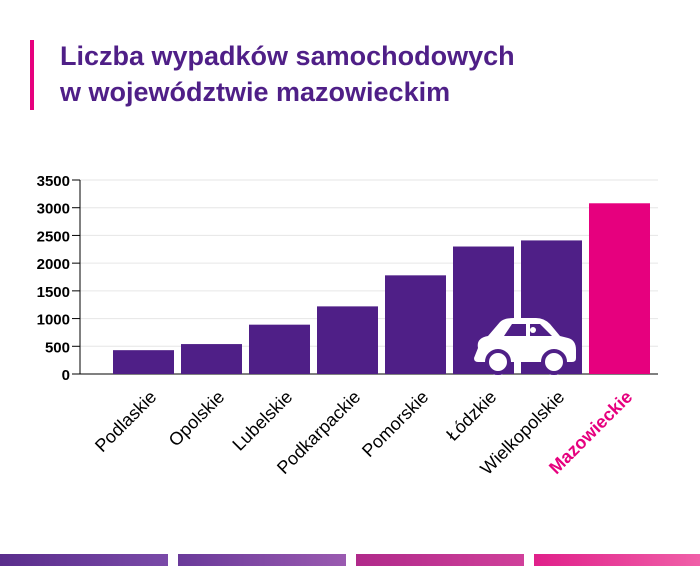  Describe the element at coordinates (53, 209) in the screenshot. I see `y-tick-label: 3000` at that location.